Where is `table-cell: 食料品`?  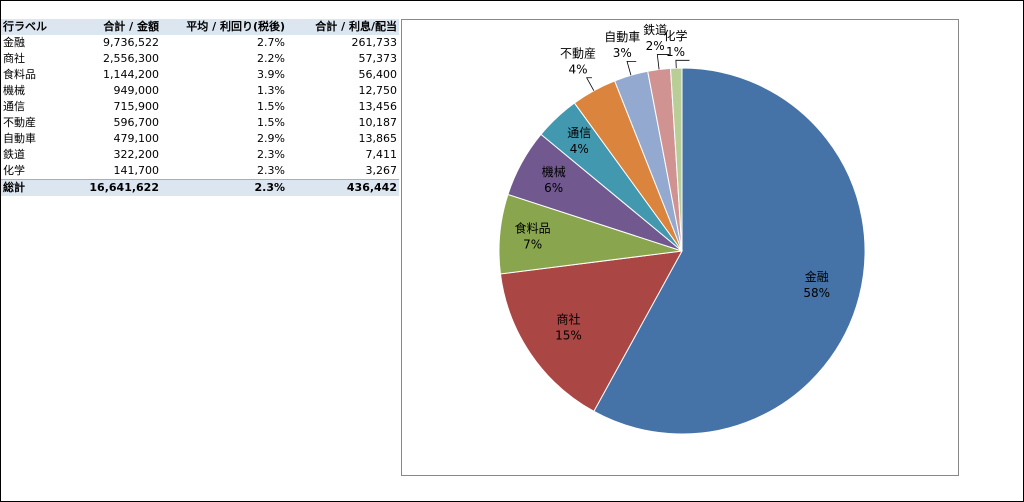 table-cell: 食料品 is located at coordinates (19, 74).